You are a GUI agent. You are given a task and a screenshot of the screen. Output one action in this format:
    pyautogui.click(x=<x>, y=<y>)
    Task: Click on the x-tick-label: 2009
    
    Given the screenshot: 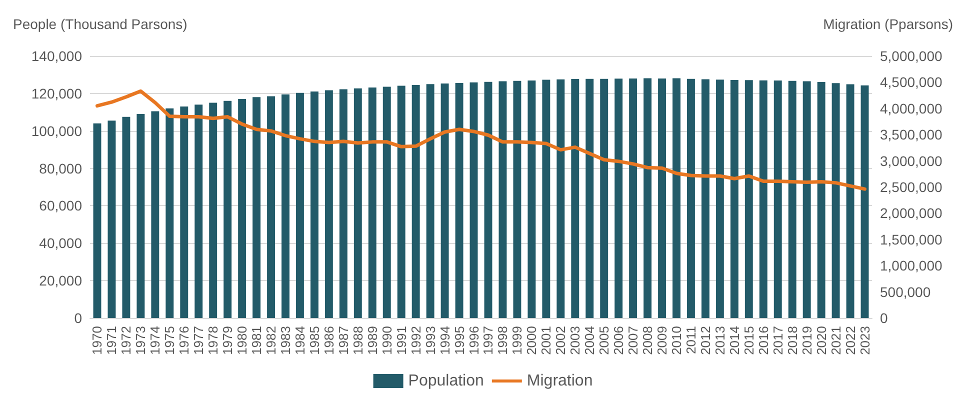 What is the action you would take?
    pyautogui.click(x=662, y=340)
    